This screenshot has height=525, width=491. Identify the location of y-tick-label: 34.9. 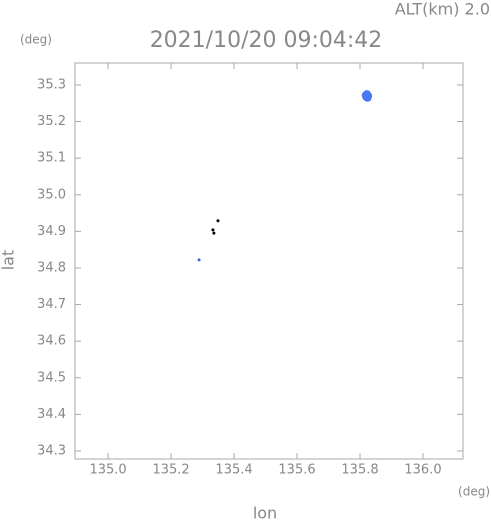
(51, 231).